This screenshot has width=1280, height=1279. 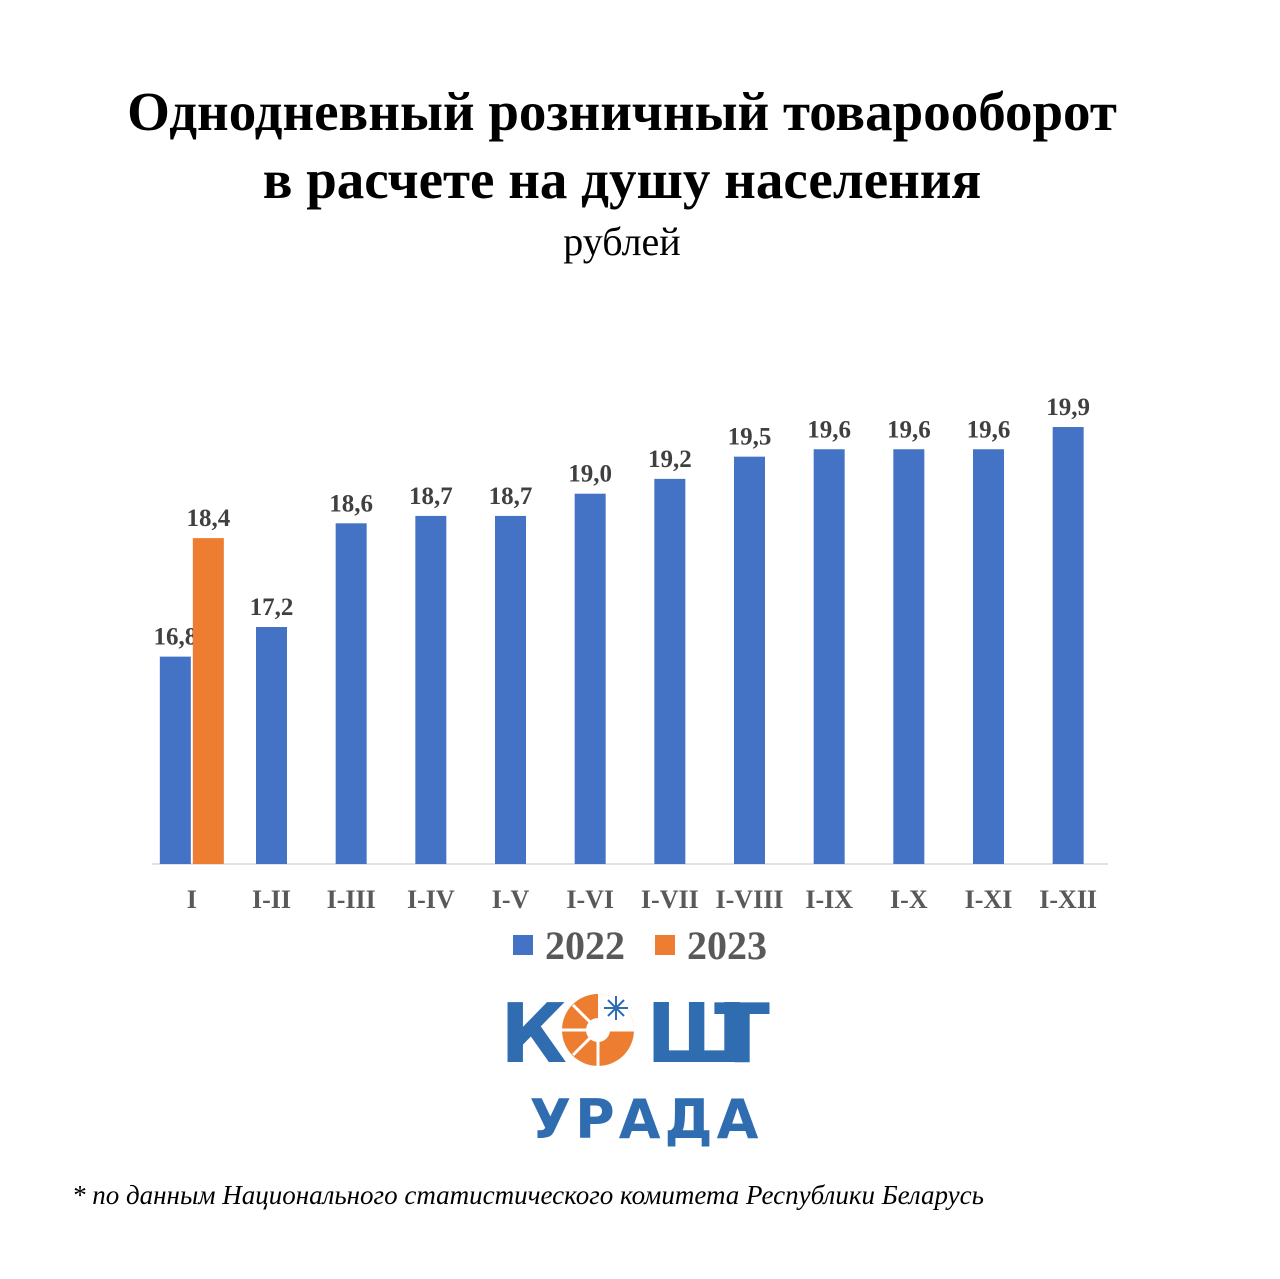 What do you see at coordinates (670, 459) in the screenshot?
I see `data-label-2022-I-VII: 19,2` at bounding box center [670, 459].